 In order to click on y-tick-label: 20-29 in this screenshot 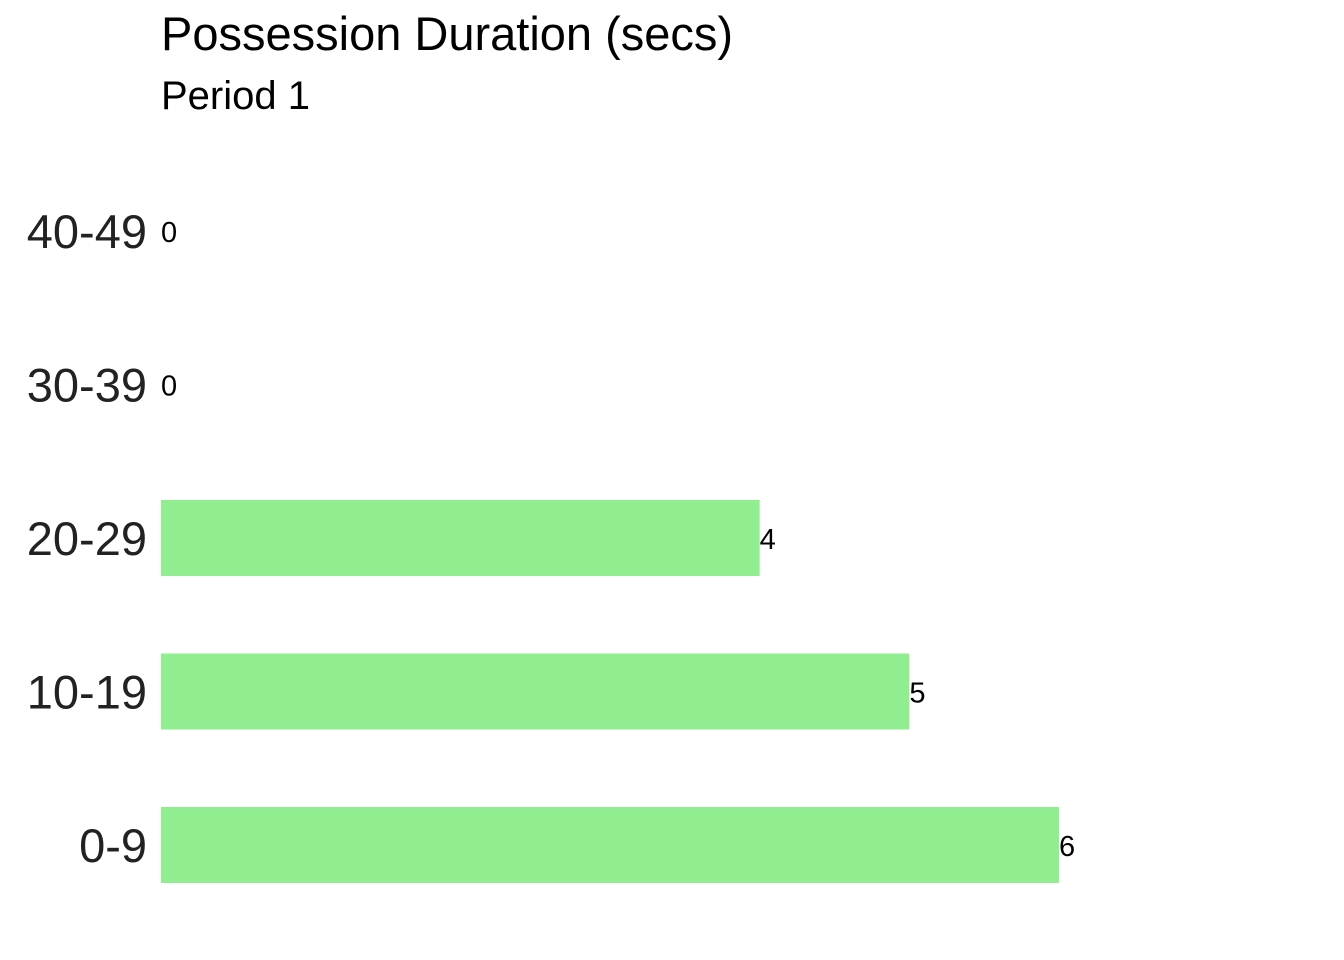, I will do `click(87, 538)`.